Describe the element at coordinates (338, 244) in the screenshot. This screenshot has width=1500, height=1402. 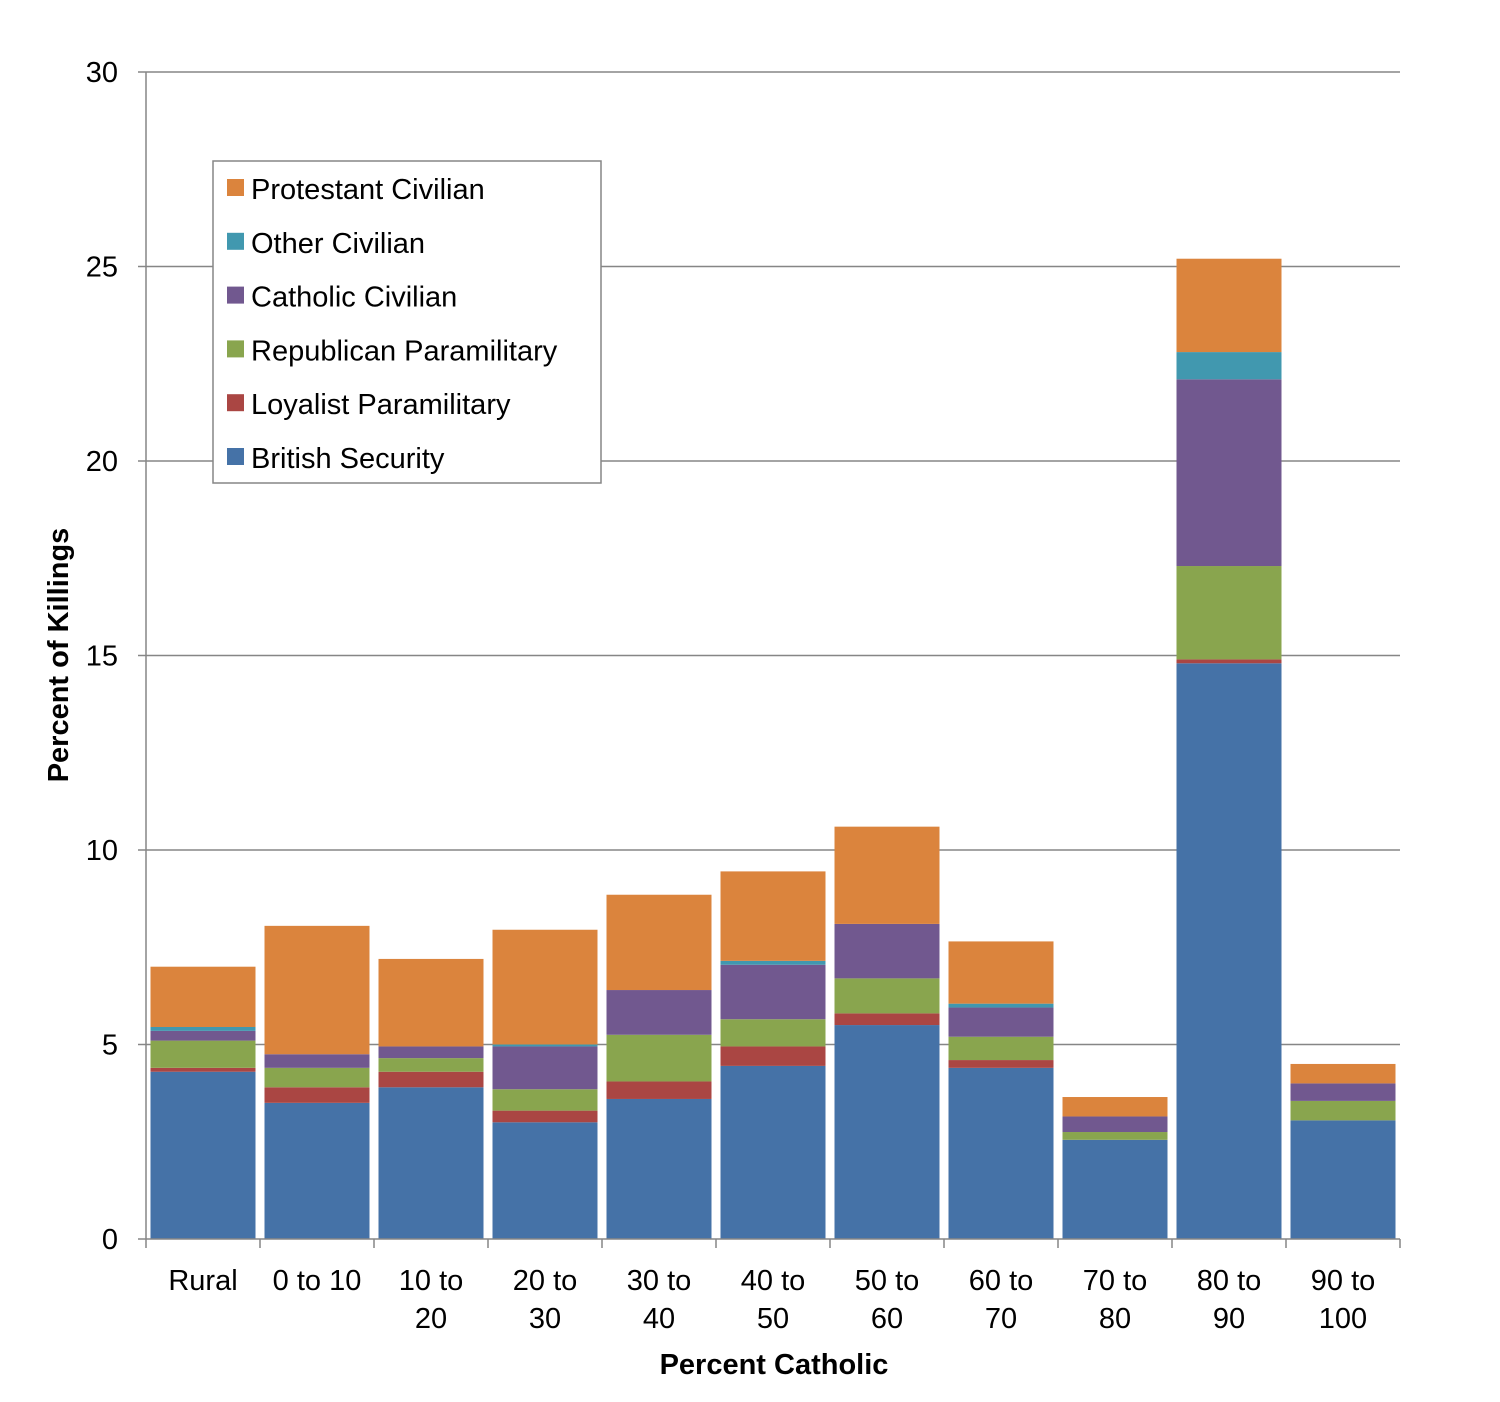
I see `legend-label: Other Civilian` at that location.